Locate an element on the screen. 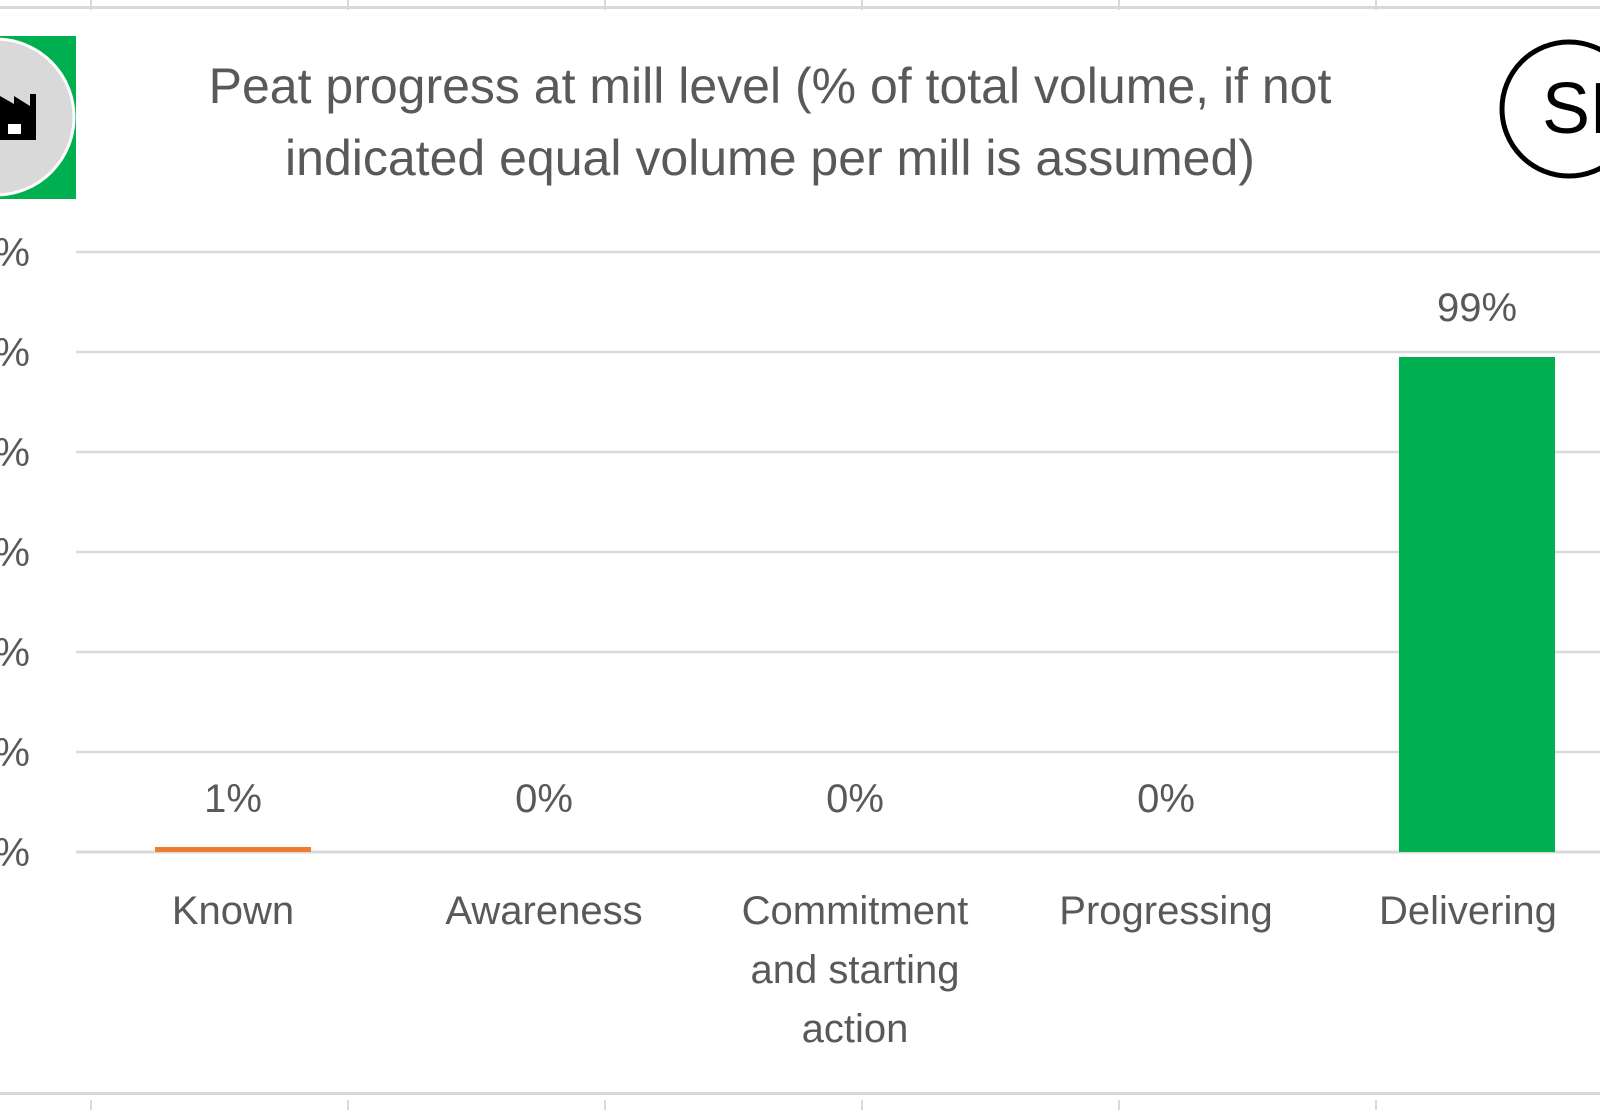 This screenshot has height=1120, width=1600. x-tick-label-line: Delivering is located at coordinates (1468, 911).